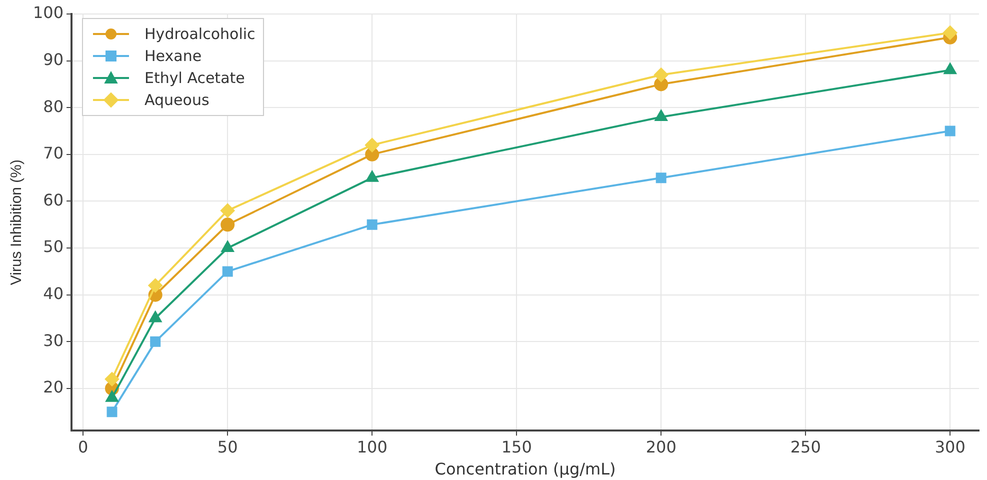  What do you see at coordinates (53, 340) in the screenshot?
I see `y-tick-label: 30` at bounding box center [53, 340].